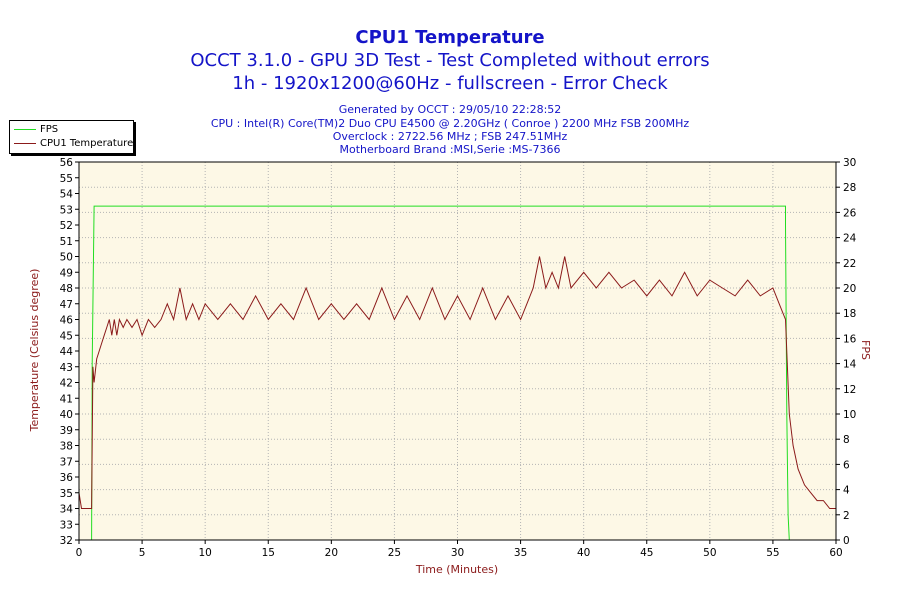  I want to click on y-tick-label: 40, so click(66, 415).